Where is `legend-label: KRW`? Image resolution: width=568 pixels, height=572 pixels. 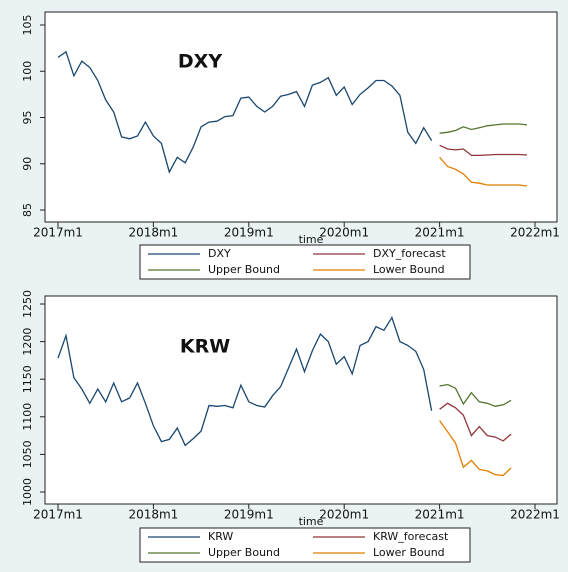 legend-label: KRW is located at coordinates (220, 536).